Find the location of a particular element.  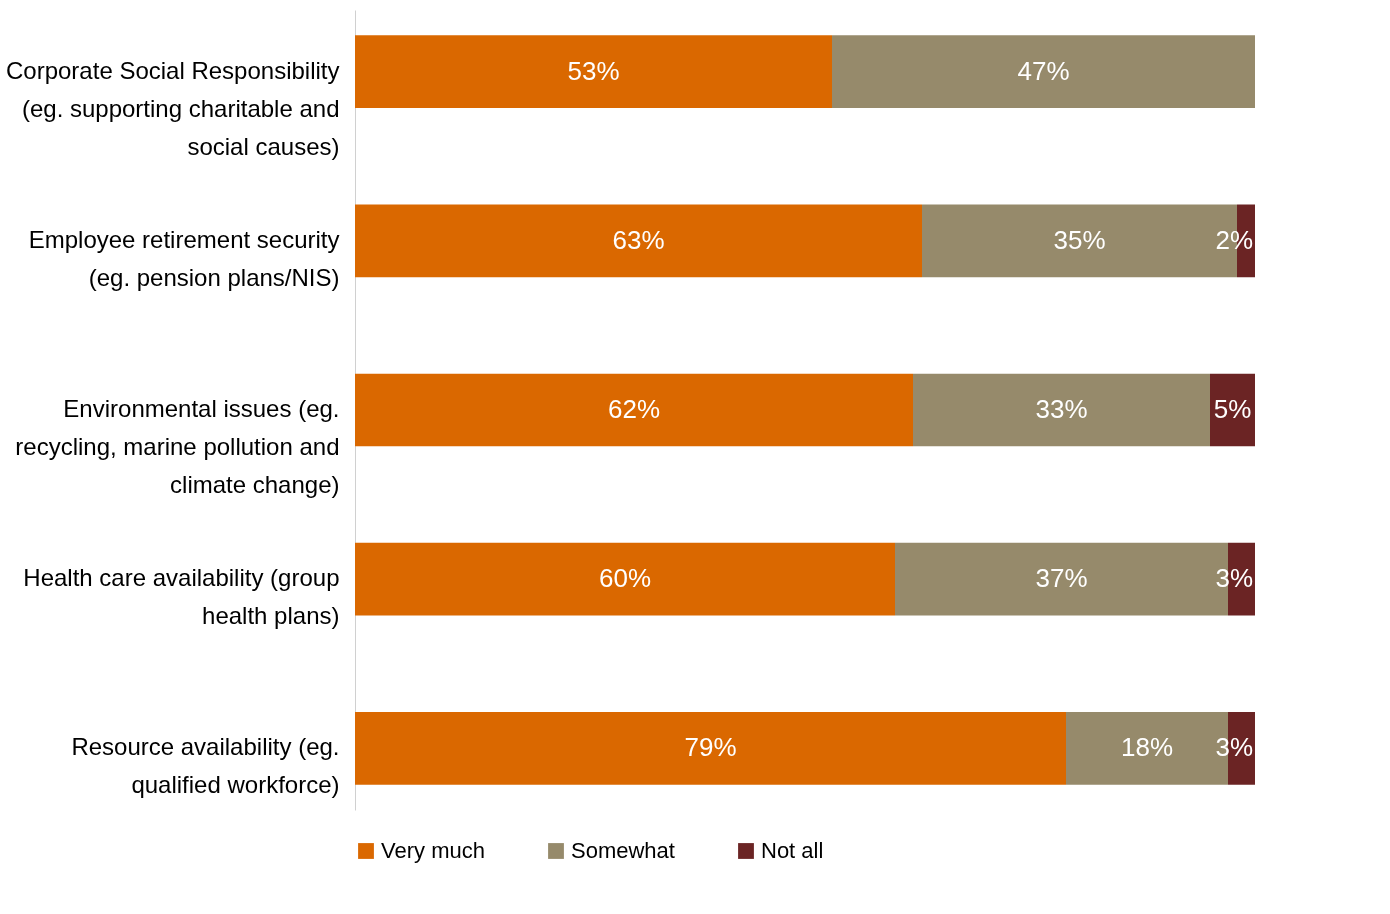

data-label: 37% is located at coordinates (1061, 578).